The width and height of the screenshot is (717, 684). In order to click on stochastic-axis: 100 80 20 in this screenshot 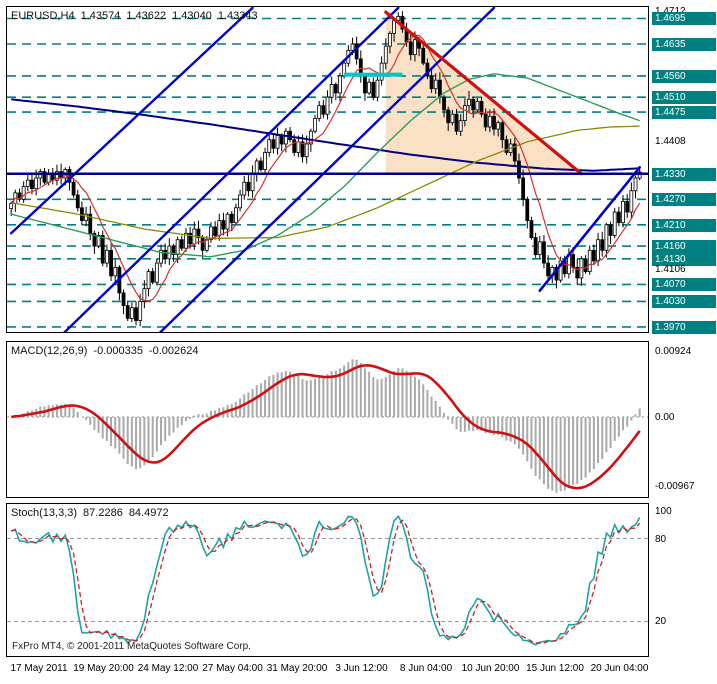, I will do `click(684, 580)`.